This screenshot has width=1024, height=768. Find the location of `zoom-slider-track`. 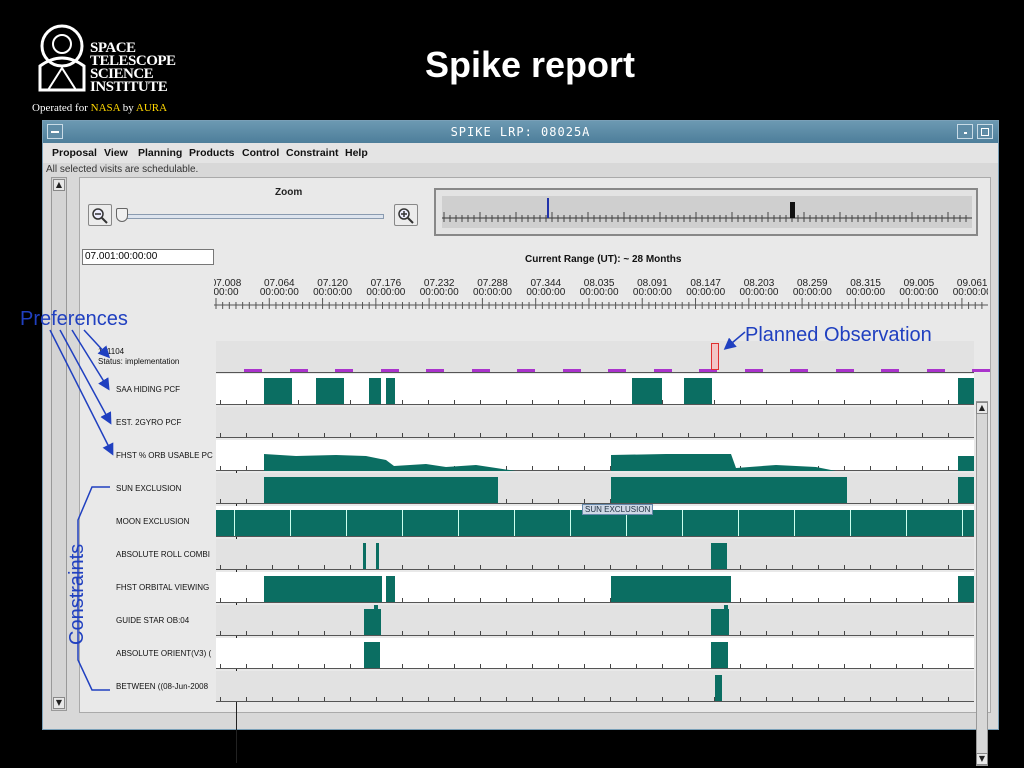

zoom-slider-track is located at coordinates (252, 216).